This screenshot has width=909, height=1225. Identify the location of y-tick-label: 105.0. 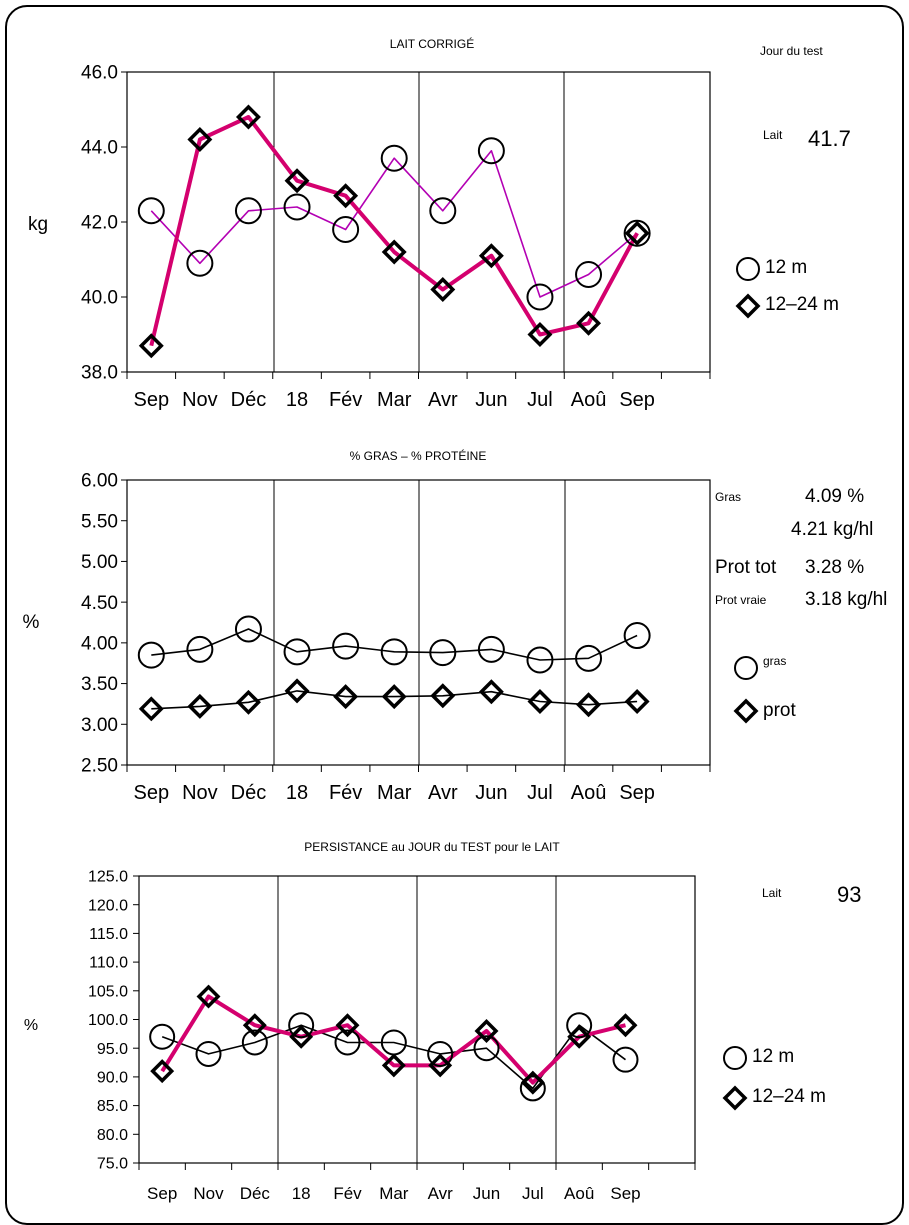
(108, 991).